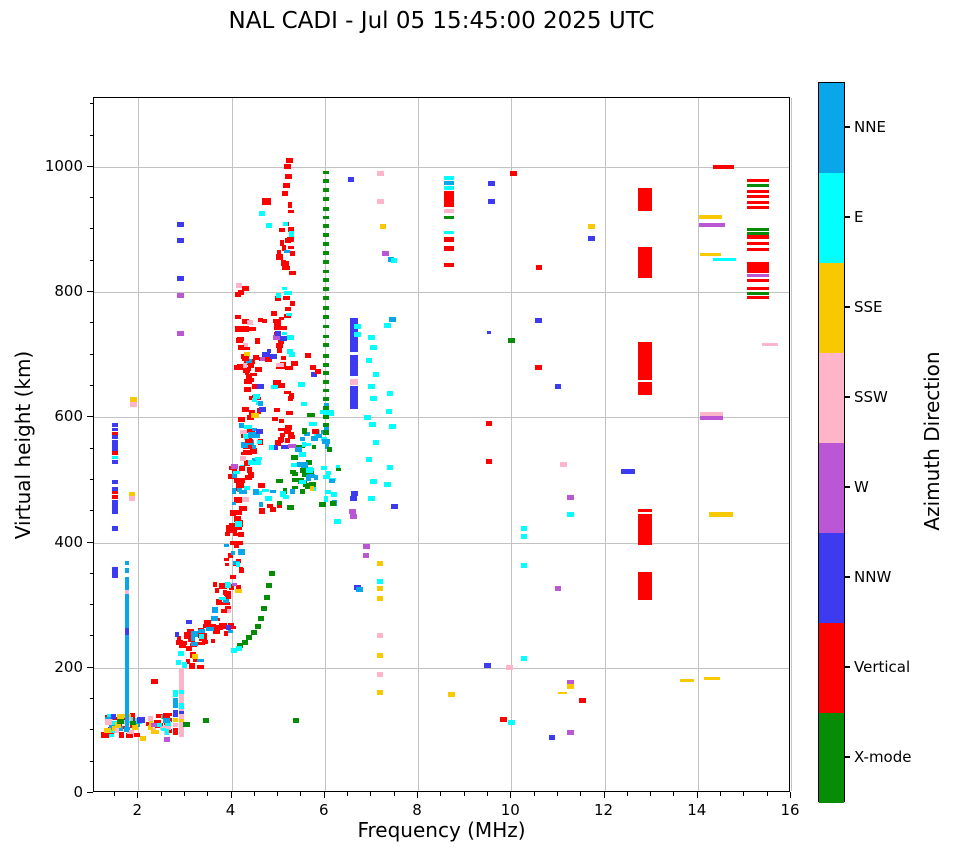  Describe the element at coordinates (23, 445) in the screenshot. I see `y-axis-label: Virtual height (km)` at that location.